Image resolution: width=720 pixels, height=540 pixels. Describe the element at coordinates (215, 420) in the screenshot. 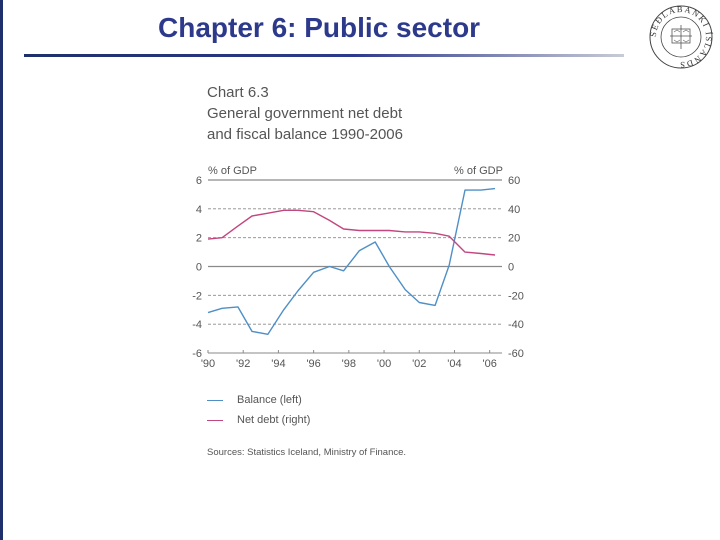

I see `legend-swatch-net-debt` at that location.